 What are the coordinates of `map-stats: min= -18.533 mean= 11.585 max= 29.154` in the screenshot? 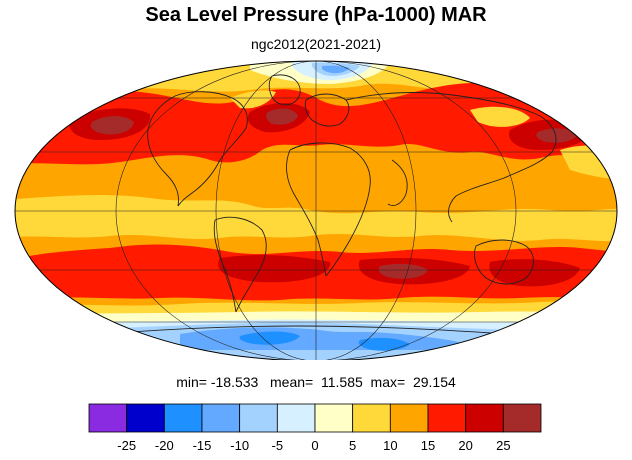 It's located at (316, 382).